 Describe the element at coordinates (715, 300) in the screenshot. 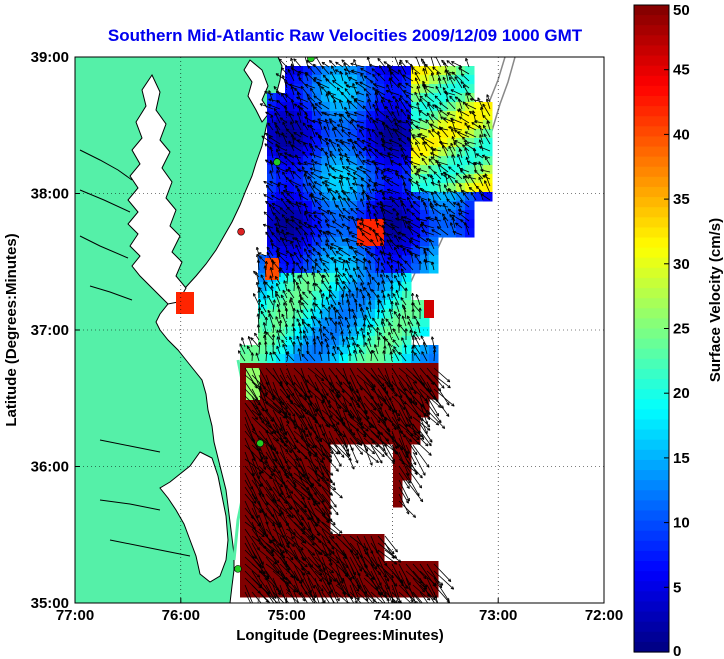

I see `colorbar-label: Surface Velocity (cm/s)` at that location.